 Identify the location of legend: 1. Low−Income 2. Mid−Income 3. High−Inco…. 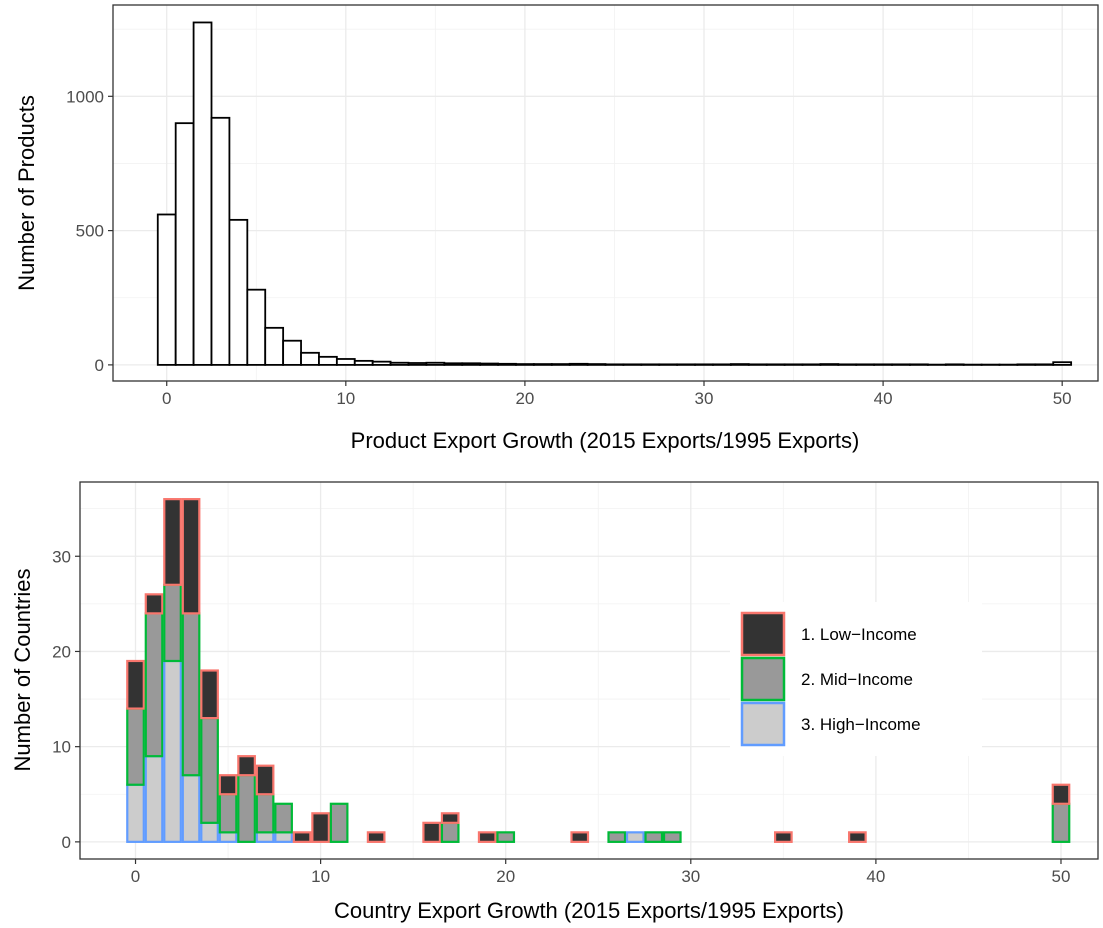
(856, 679).